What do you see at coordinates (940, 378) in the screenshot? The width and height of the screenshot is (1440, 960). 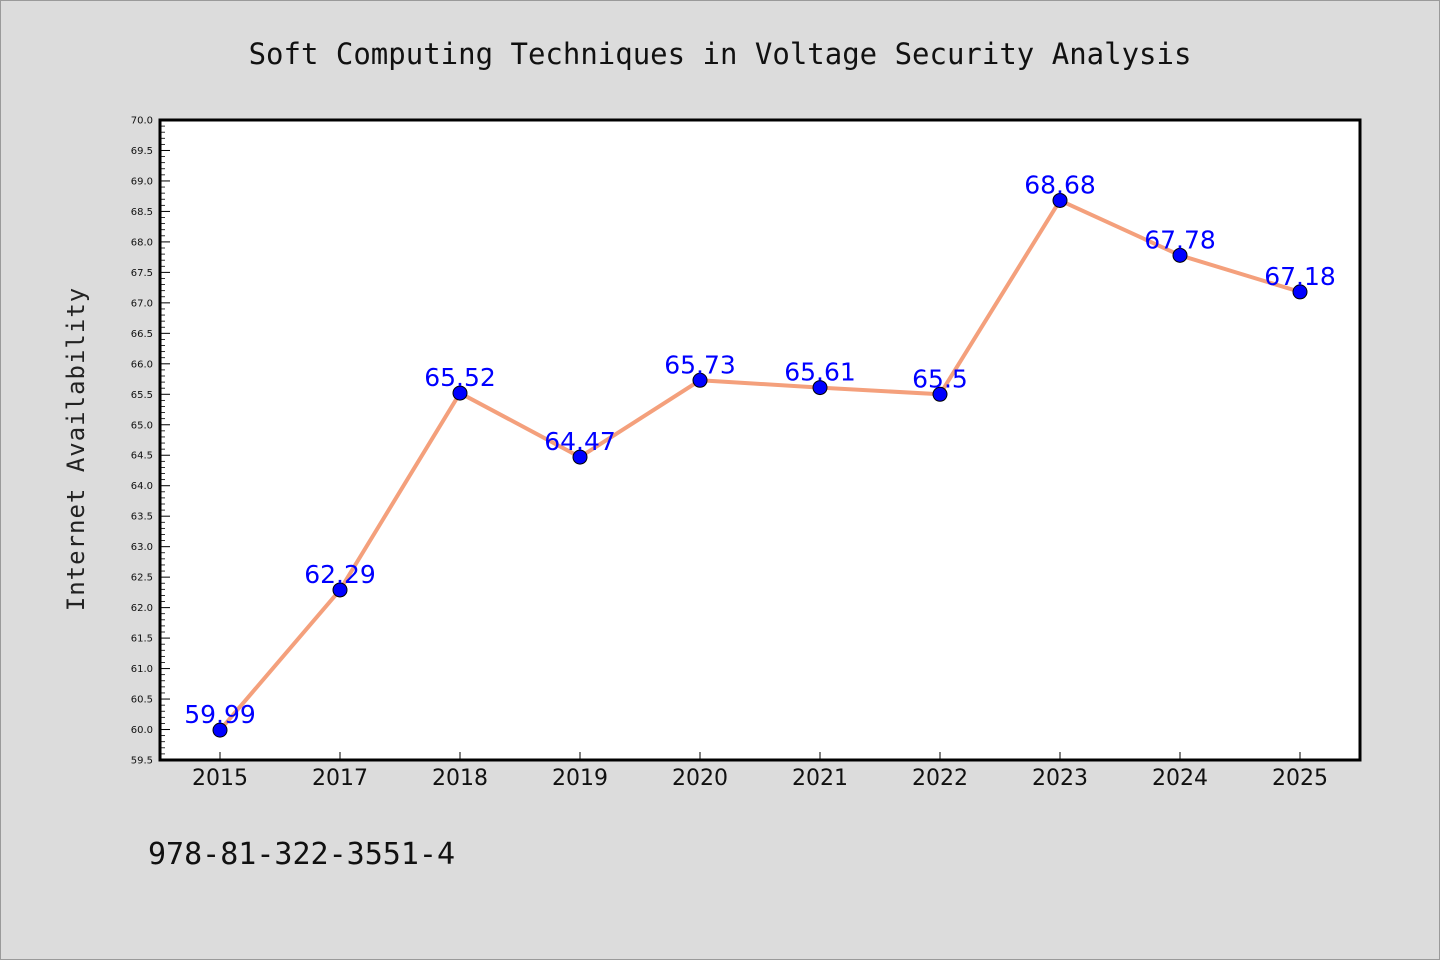 I see `data-label: 65.5` at bounding box center [940, 378].